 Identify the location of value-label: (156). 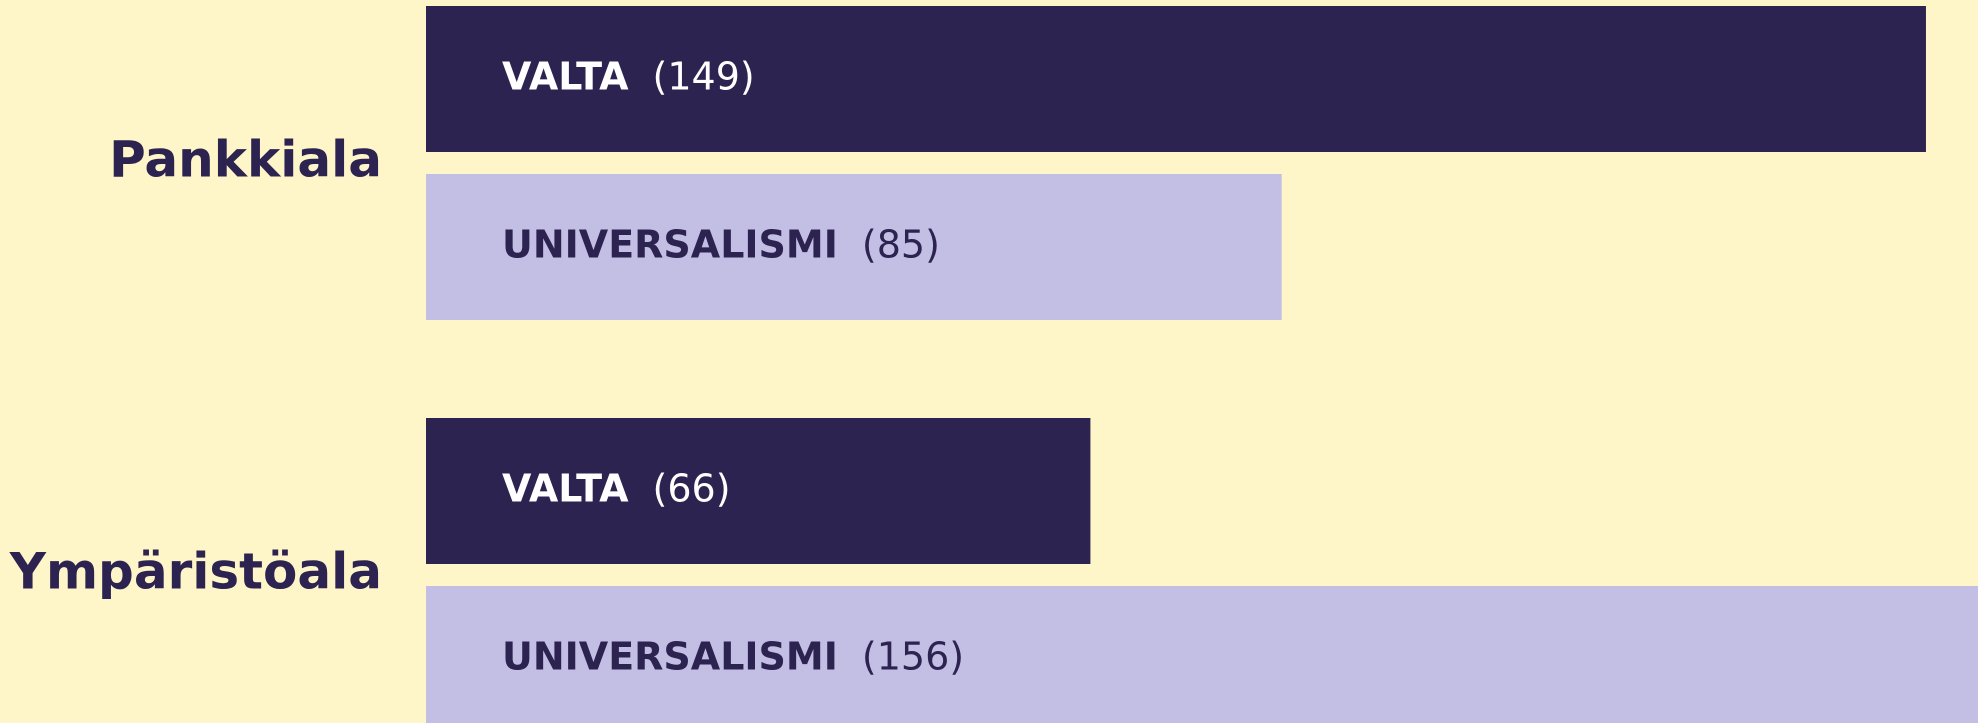
(913, 657).